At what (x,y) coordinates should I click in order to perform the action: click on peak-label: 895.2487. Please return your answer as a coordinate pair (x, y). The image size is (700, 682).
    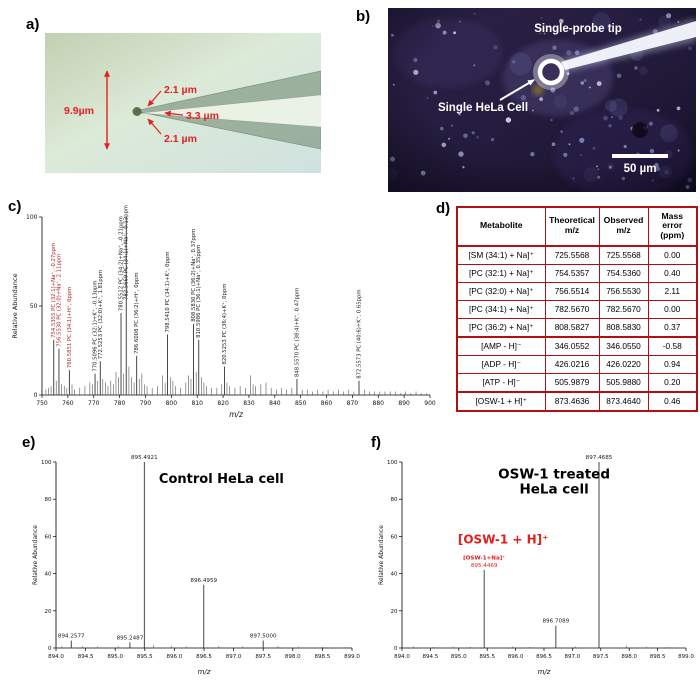
    Looking at the image, I should click on (130, 638).